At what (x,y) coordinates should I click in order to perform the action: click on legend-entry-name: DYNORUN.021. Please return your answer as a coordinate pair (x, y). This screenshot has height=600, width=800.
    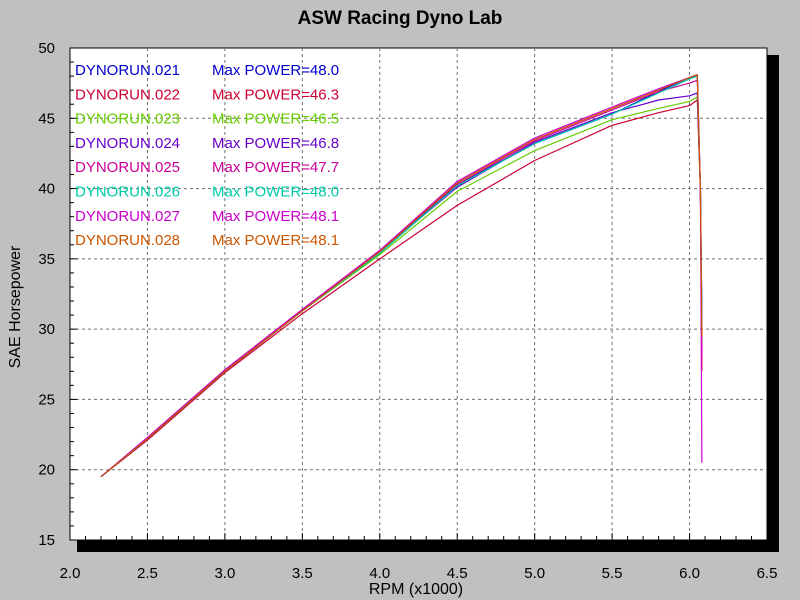
    Looking at the image, I should click on (127, 70).